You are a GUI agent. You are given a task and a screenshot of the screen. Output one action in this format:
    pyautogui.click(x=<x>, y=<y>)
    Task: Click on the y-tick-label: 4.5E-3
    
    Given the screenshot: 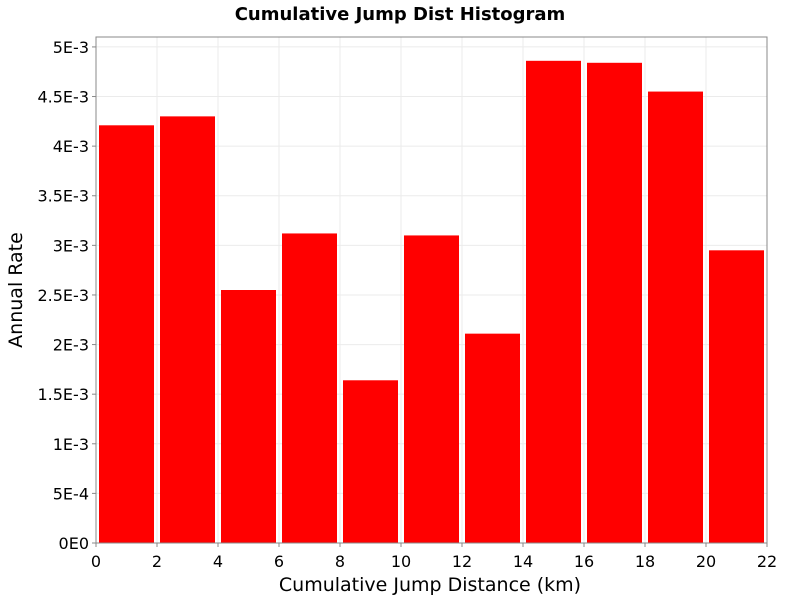 What is the action you would take?
    pyautogui.click(x=63, y=97)
    